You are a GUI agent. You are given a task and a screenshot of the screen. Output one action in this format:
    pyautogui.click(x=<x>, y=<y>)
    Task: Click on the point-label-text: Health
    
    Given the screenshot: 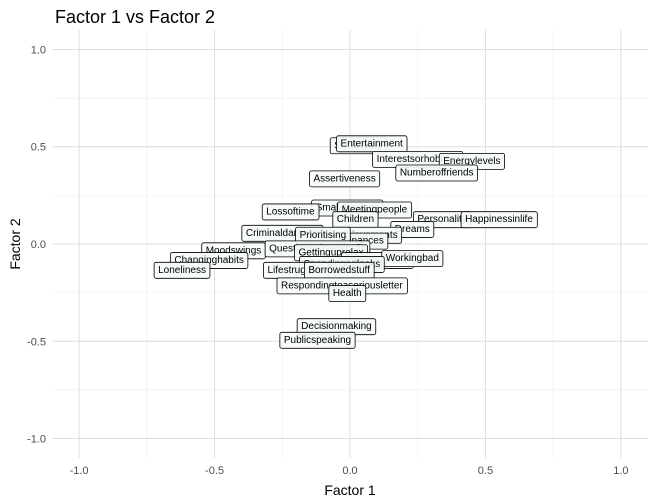 What is the action you would take?
    pyautogui.click(x=347, y=293)
    